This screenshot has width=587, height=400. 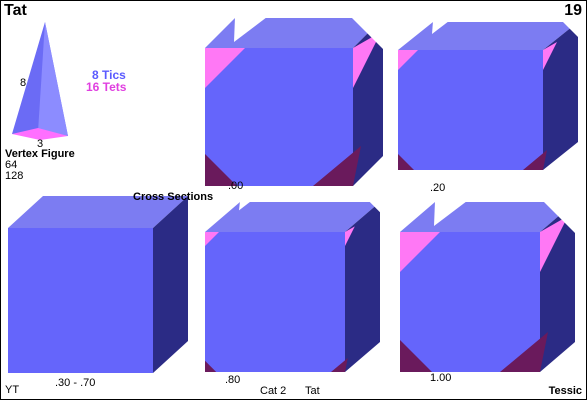 I want to click on legend-tets: 16 Tets, so click(x=106, y=87).